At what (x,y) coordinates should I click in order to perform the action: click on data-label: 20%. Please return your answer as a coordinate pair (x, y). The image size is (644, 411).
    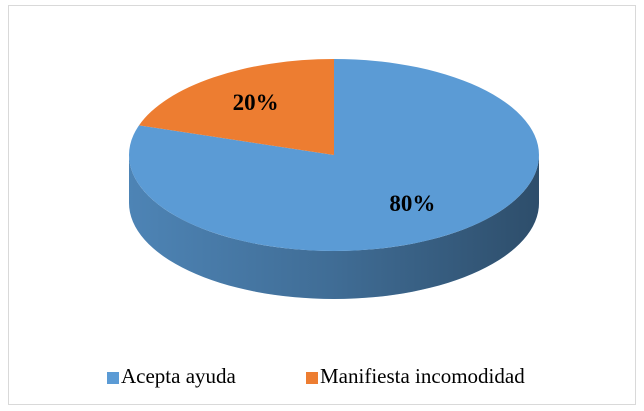
    Looking at the image, I should click on (256, 102).